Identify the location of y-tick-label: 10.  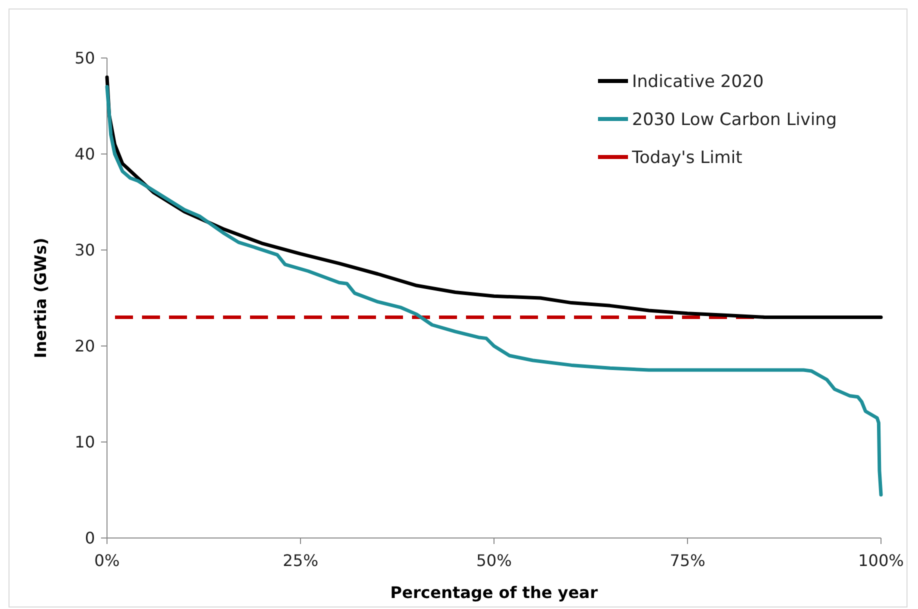
(84, 442).